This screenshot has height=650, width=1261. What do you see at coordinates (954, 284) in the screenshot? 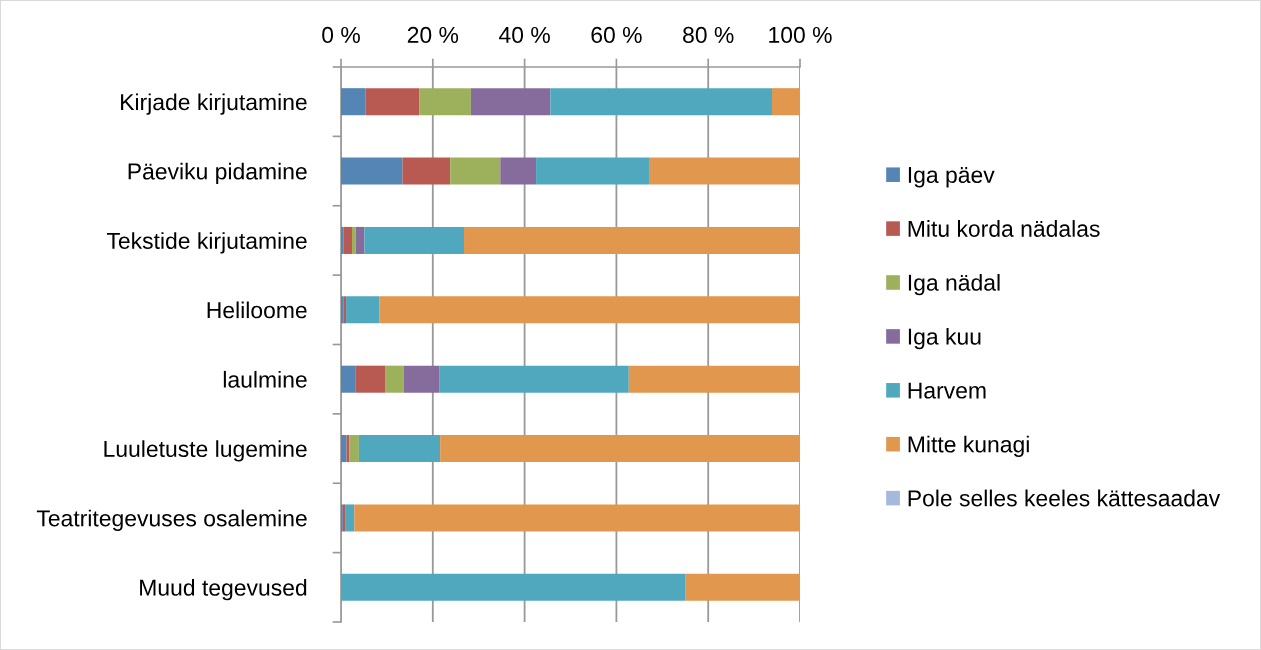
I see `legend-label: Iga nädal` at bounding box center [954, 284].